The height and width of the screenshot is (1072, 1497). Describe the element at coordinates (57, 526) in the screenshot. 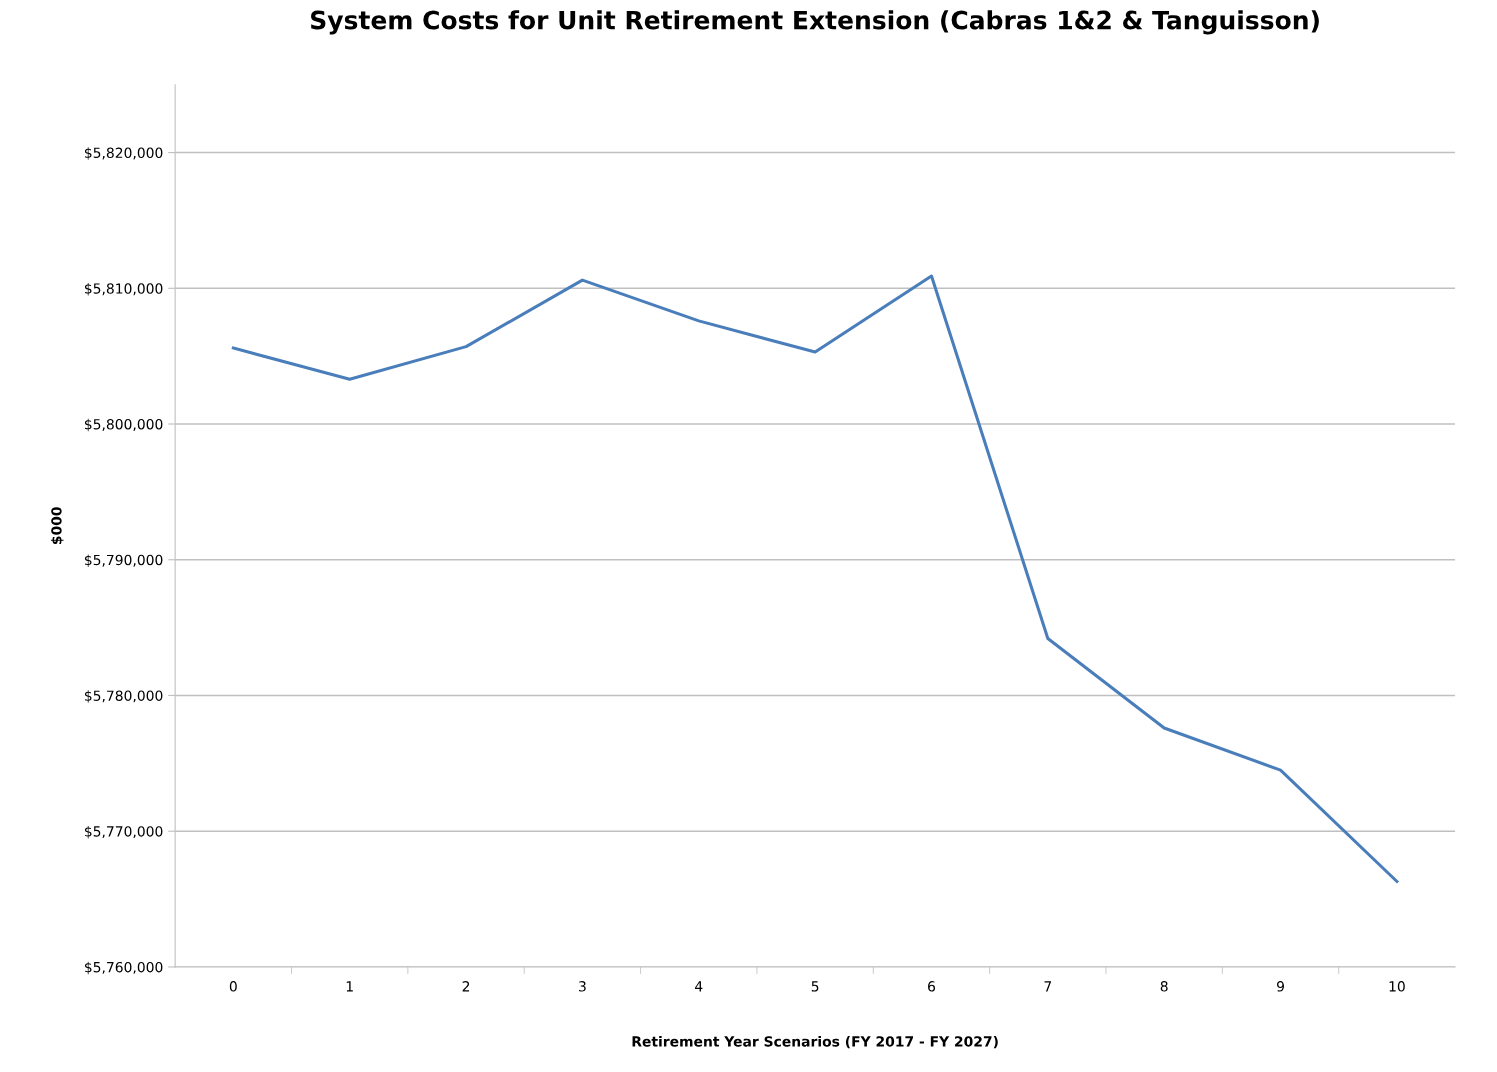

I see `y-axis-title: $000` at that location.